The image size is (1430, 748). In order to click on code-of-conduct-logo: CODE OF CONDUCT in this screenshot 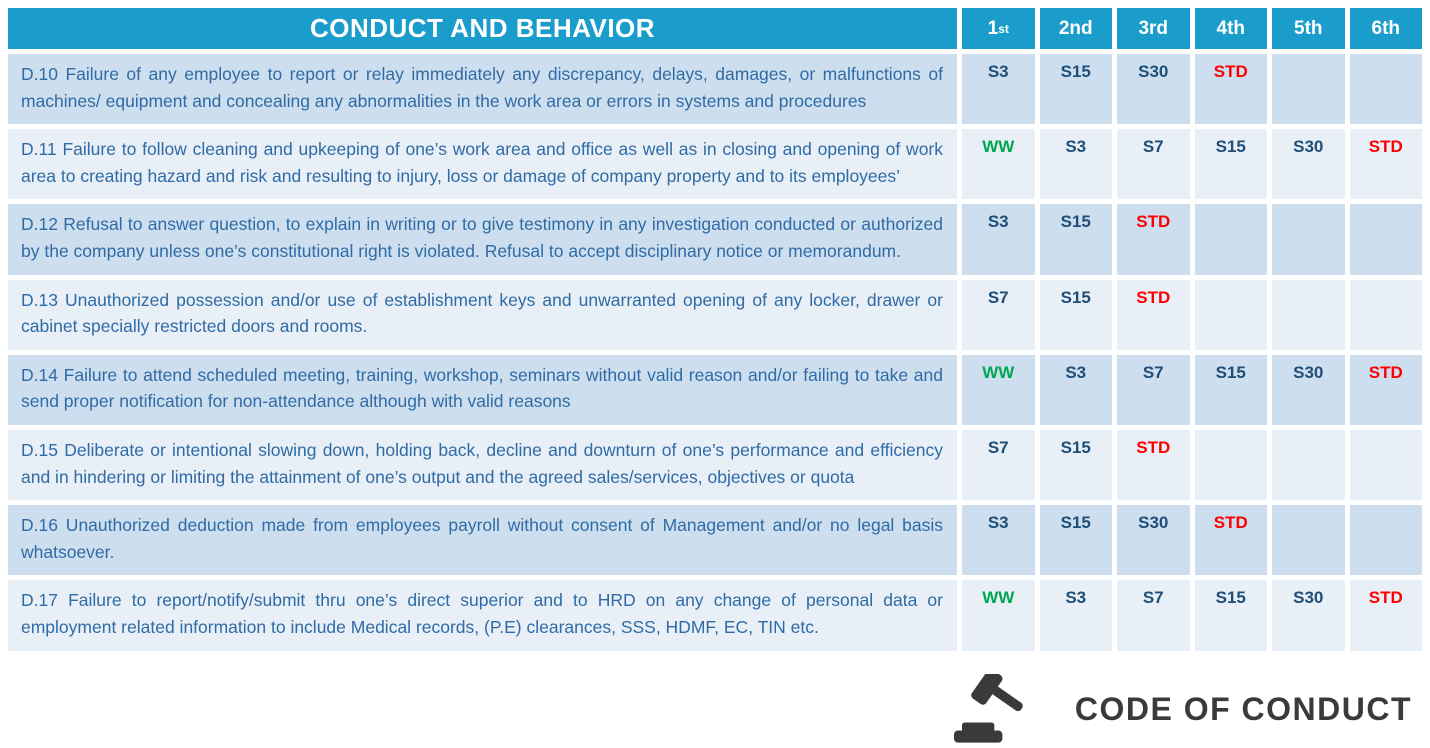, I will do `click(1179, 709)`.